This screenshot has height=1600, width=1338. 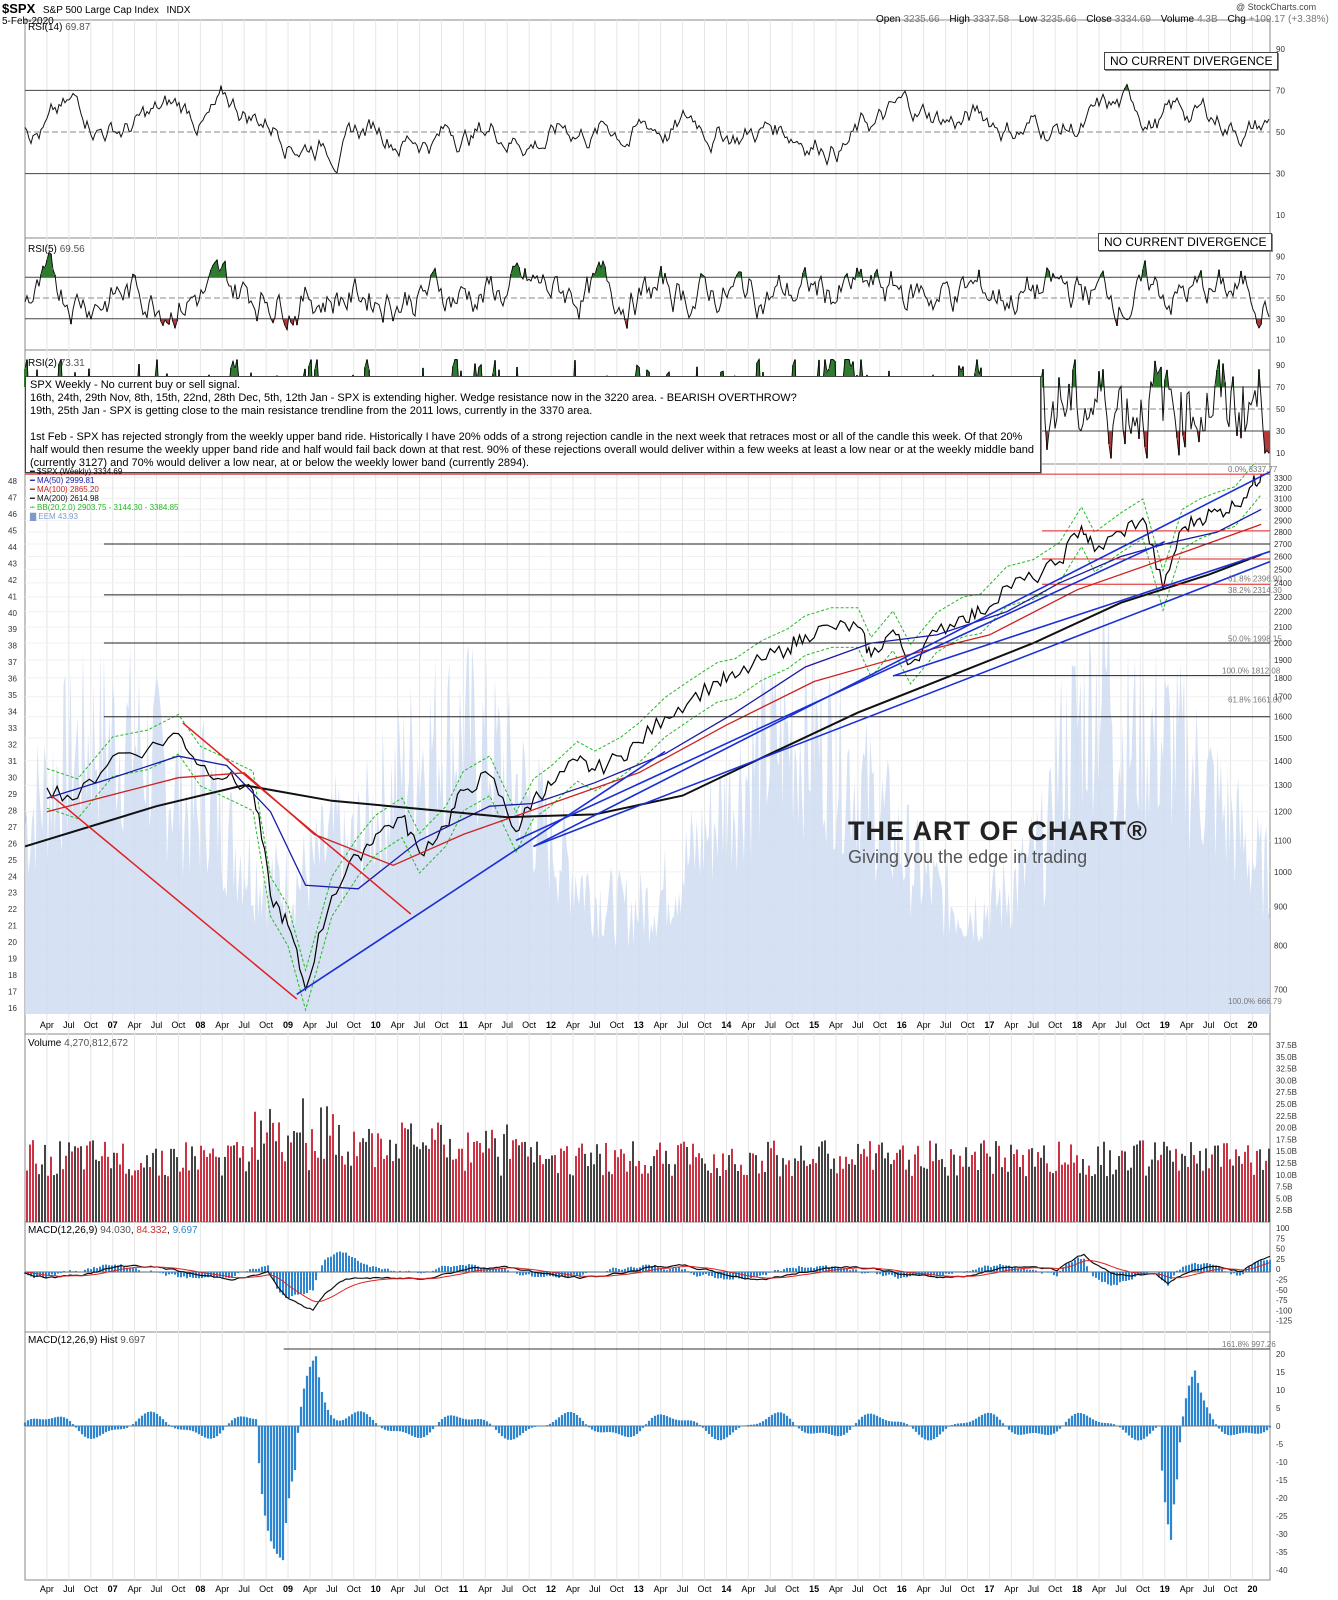 I want to click on y-tick-label: 33, so click(x=12, y=728).